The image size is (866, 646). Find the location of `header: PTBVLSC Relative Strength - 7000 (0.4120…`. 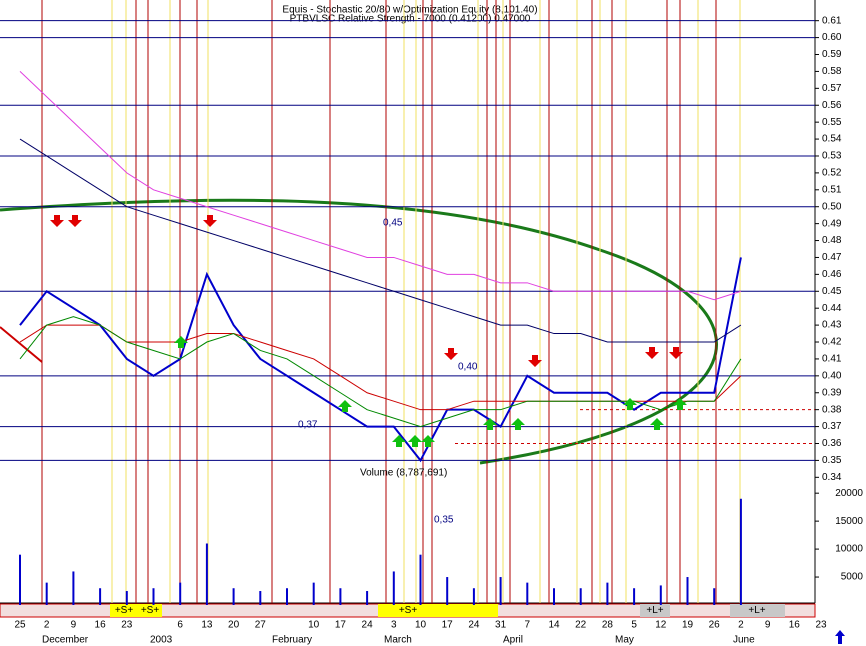

header: PTBVLSC Relative Strength - 7000 (0.4120… is located at coordinates (410, 19).